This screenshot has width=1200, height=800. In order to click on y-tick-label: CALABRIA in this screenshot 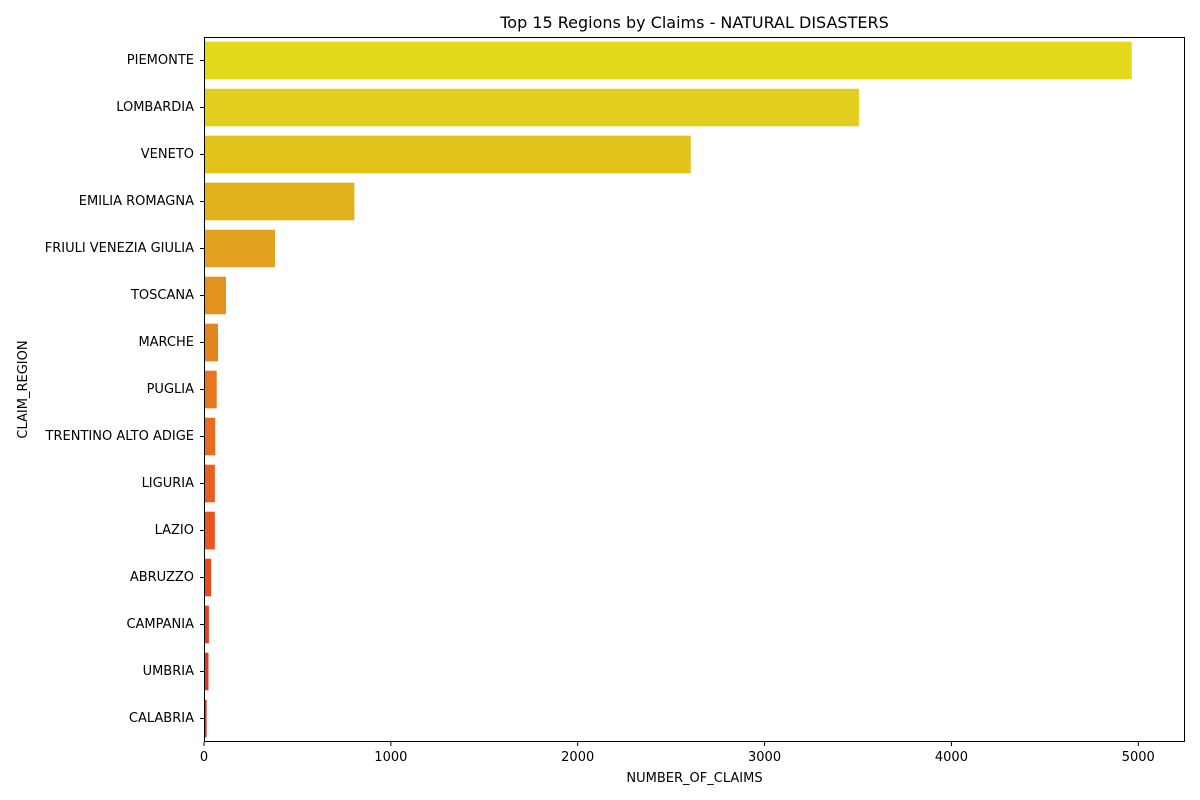, I will do `click(161, 718)`.